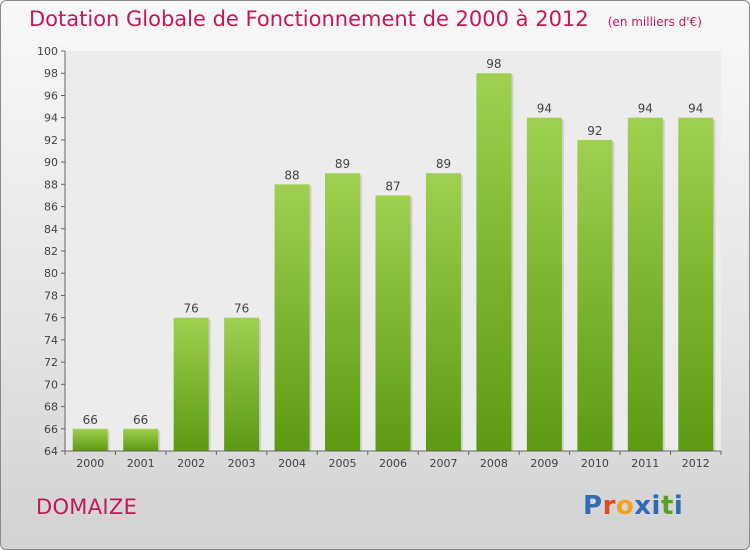  Describe the element at coordinates (51, 273) in the screenshot. I see `y-tick-label: 80` at that location.